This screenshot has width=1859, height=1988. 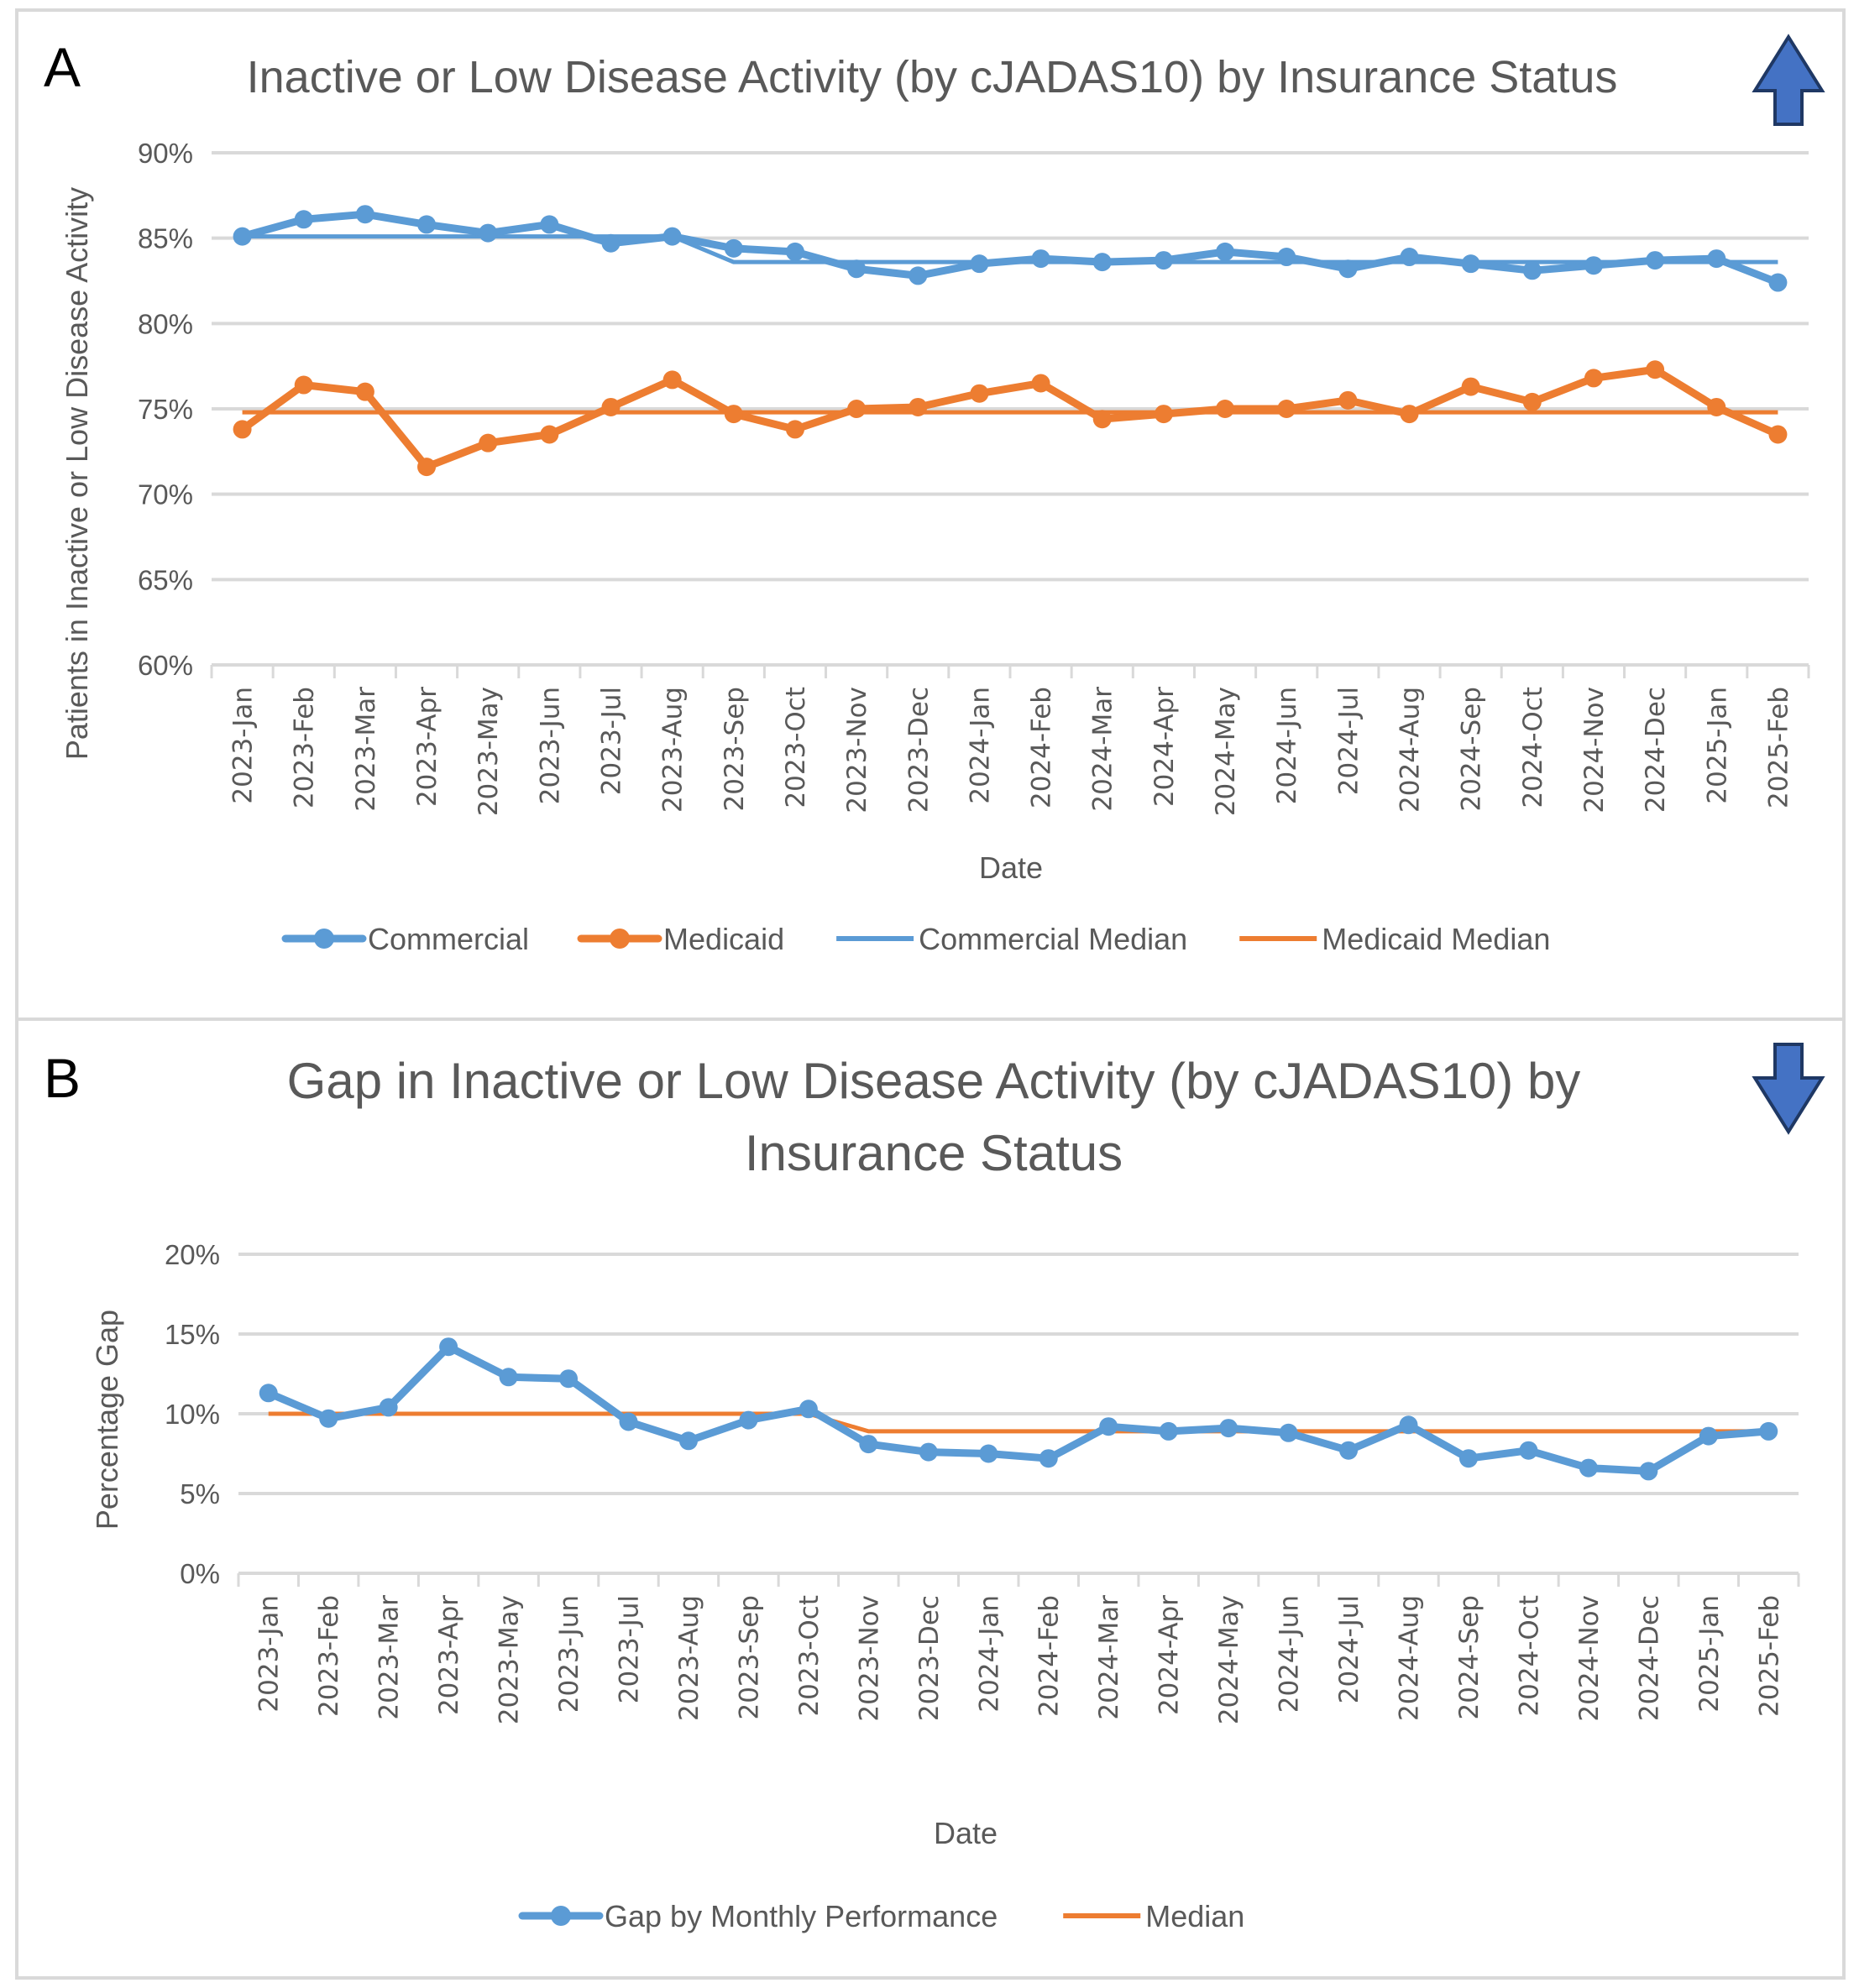 What do you see at coordinates (166, 665) in the screenshot?
I see `y-tick-label: 60%` at bounding box center [166, 665].